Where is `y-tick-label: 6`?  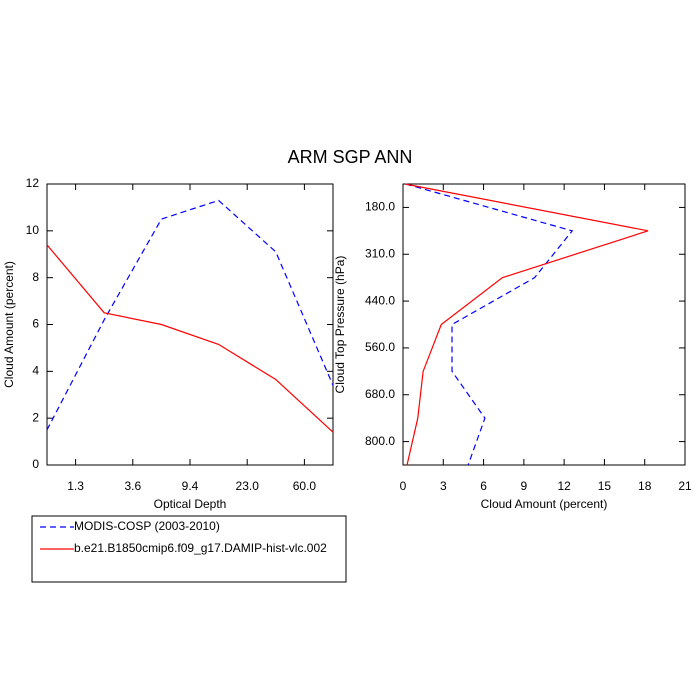
y-tick-label: 6 is located at coordinates (35, 324).